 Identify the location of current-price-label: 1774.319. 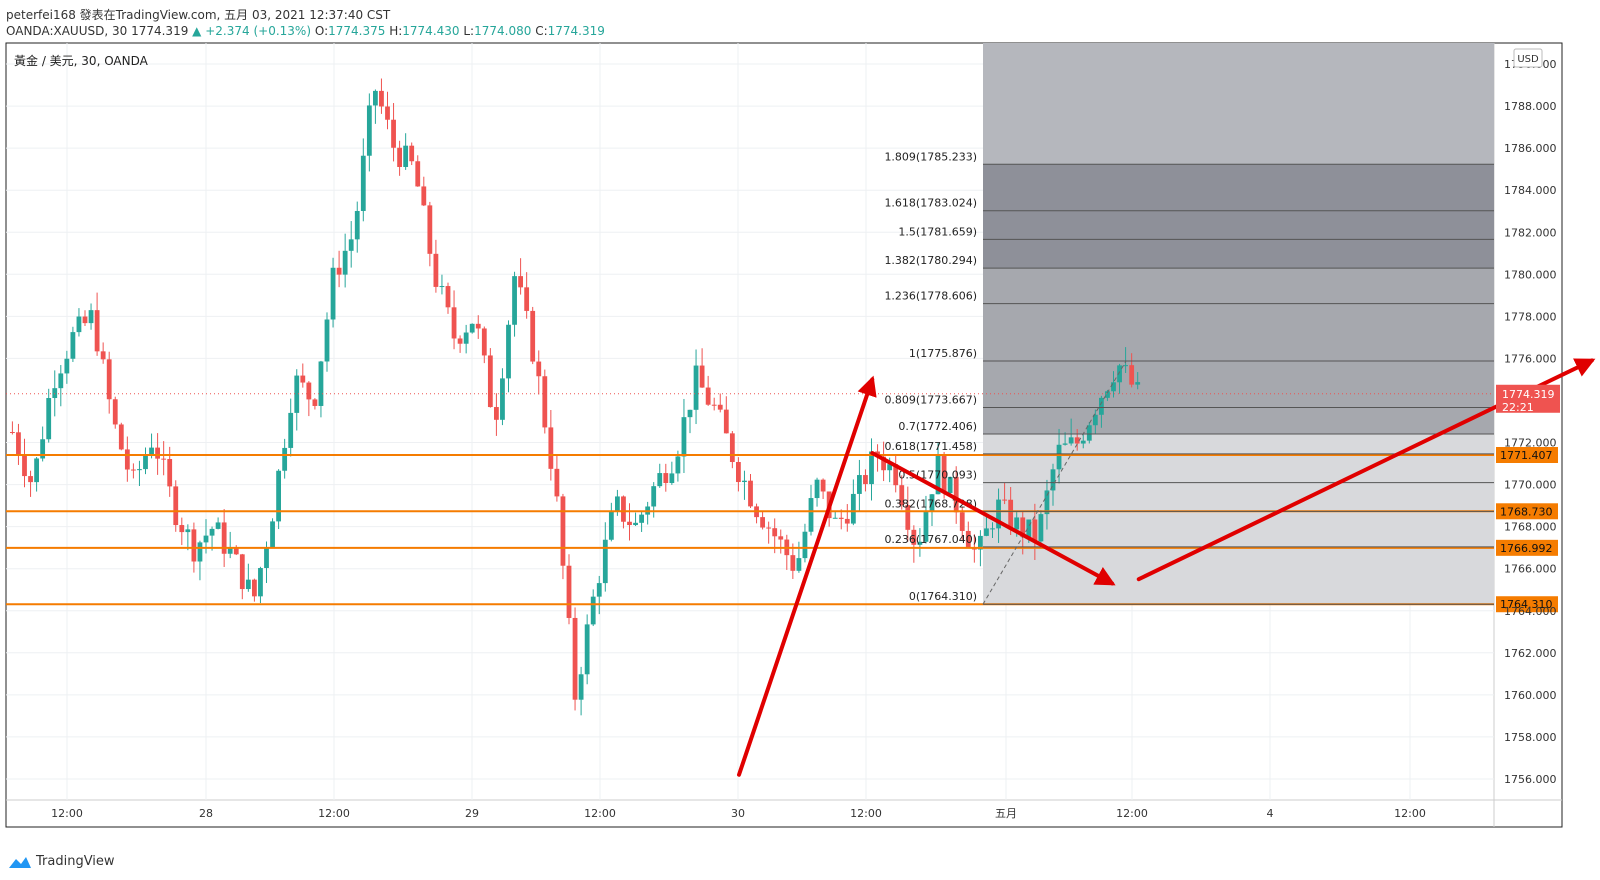
(1528, 394).